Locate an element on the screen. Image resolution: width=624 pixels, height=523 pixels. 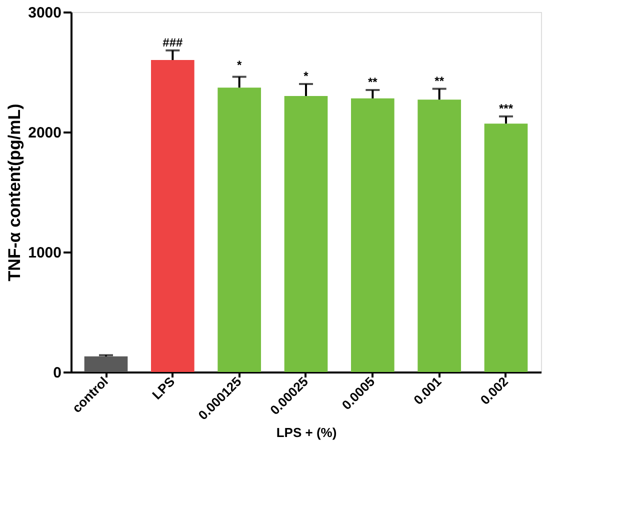
annotation: ### is located at coordinates (172, 42).